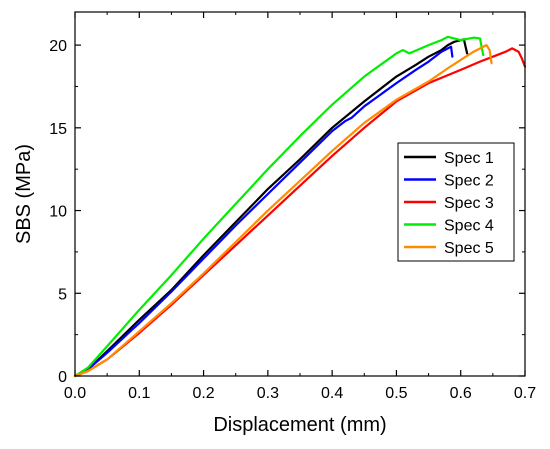 Image resolution: width=550 pixels, height=449 pixels. What do you see at coordinates (58, 46) in the screenshot?
I see `y-tick-label: 20` at bounding box center [58, 46].